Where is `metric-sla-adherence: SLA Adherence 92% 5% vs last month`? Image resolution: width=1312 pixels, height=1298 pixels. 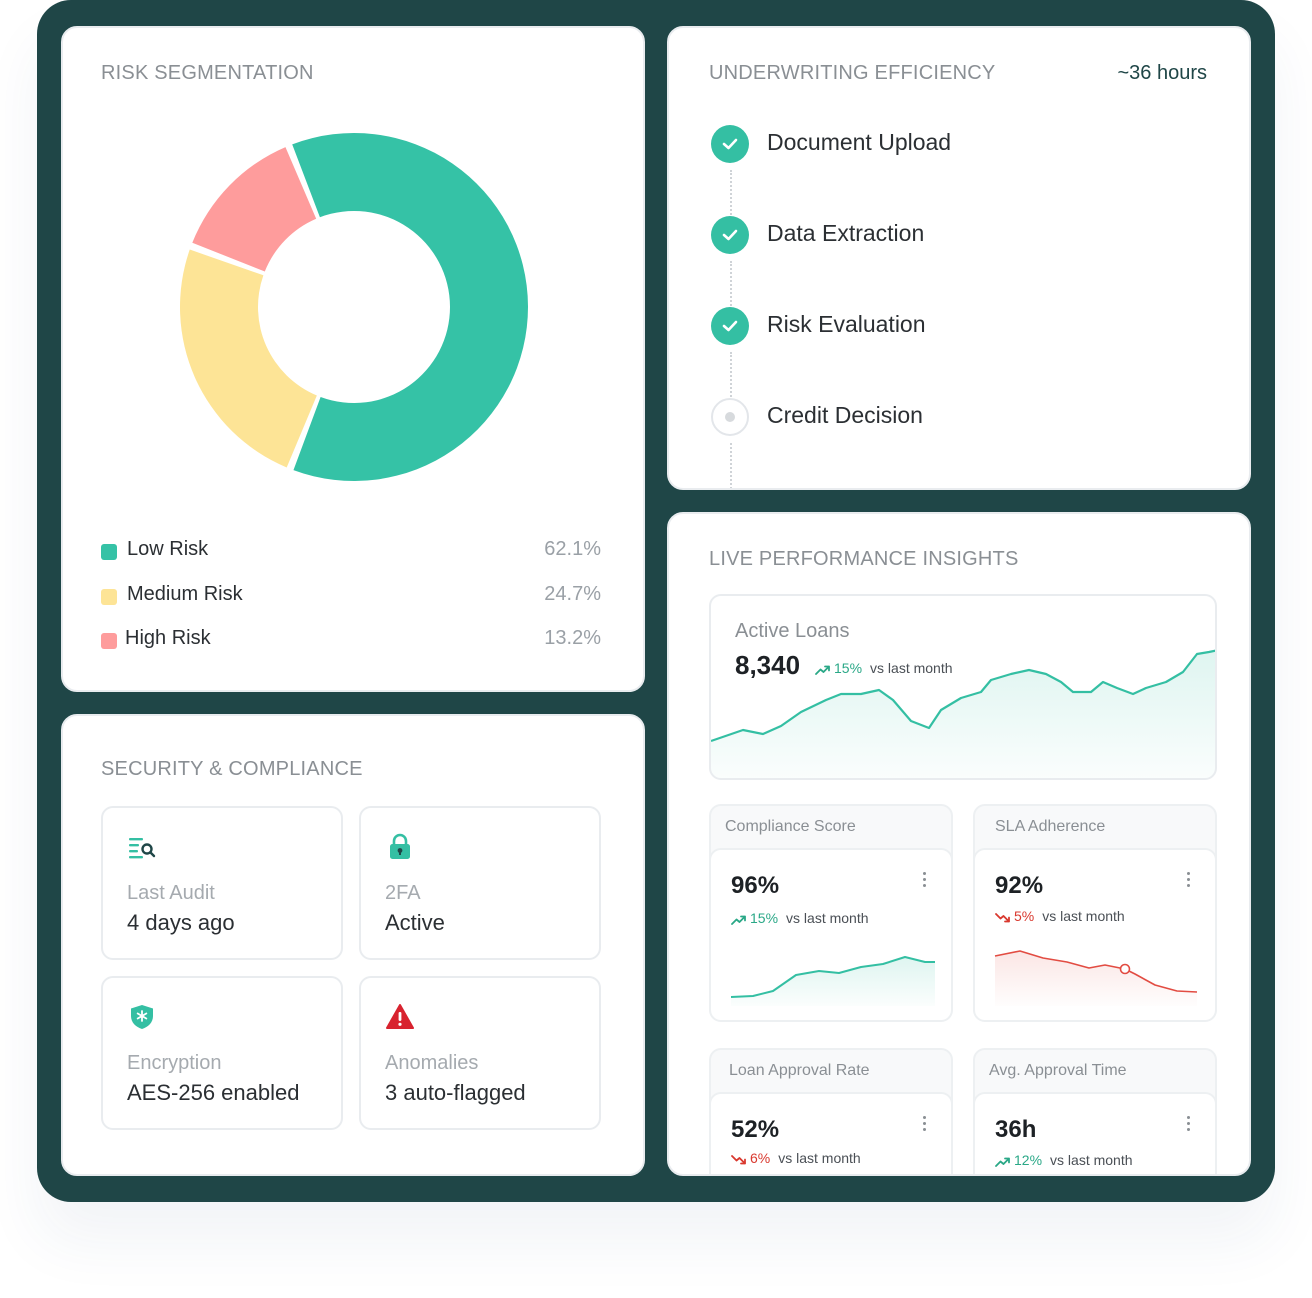 metric-sla-adherence: SLA Adherence 92% 5% vs last month is located at coordinates (1095, 913).